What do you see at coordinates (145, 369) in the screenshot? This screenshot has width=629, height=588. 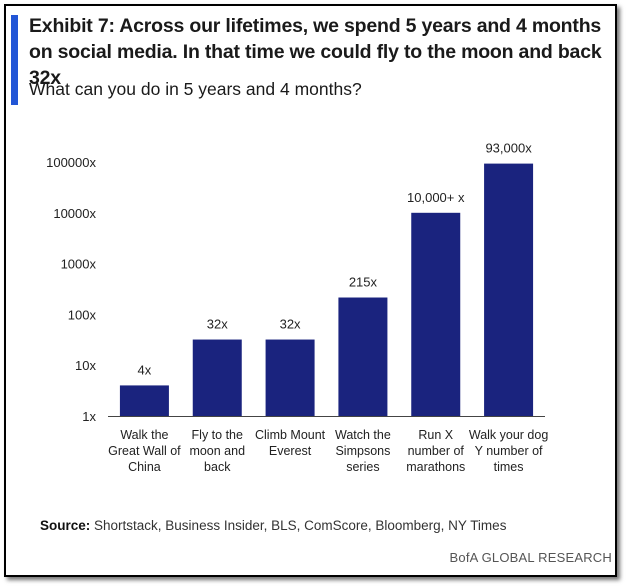 I see `data-label-0: 4x` at bounding box center [145, 369].